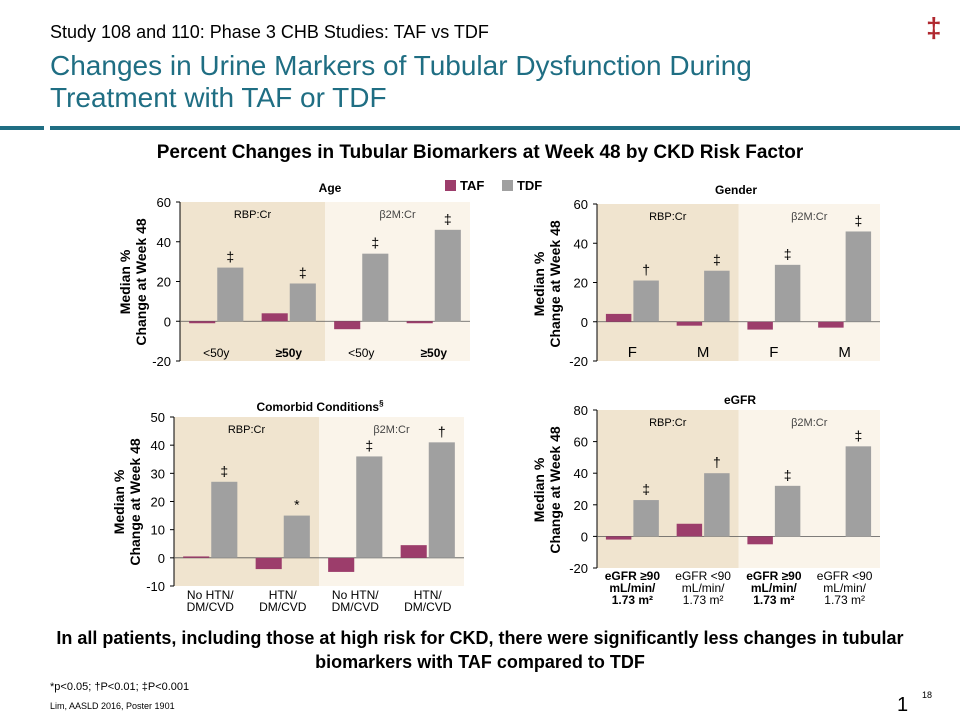 Image resolution: width=960 pixels, height=720 pixels. What do you see at coordinates (155, 586) in the screenshot?
I see `y-tick-label: -10` at bounding box center [155, 586].